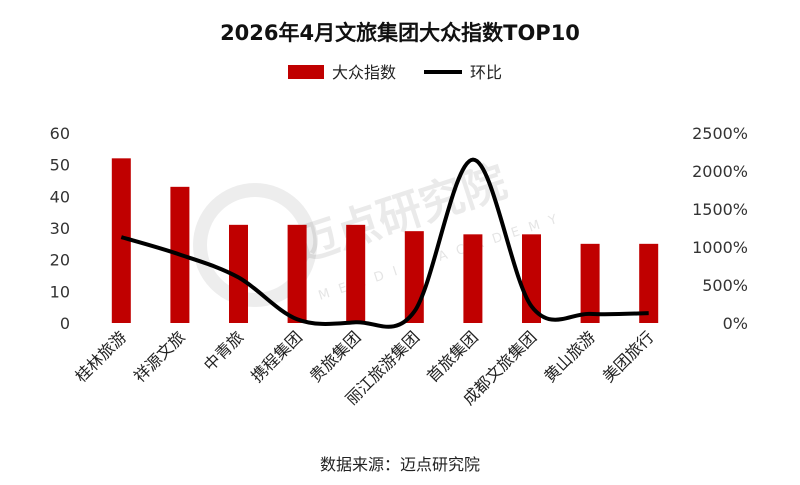 This screenshot has width=800, height=485. I want to click on y-axis-left: 0 10 20 30 40 50 60, so click(60, 228).